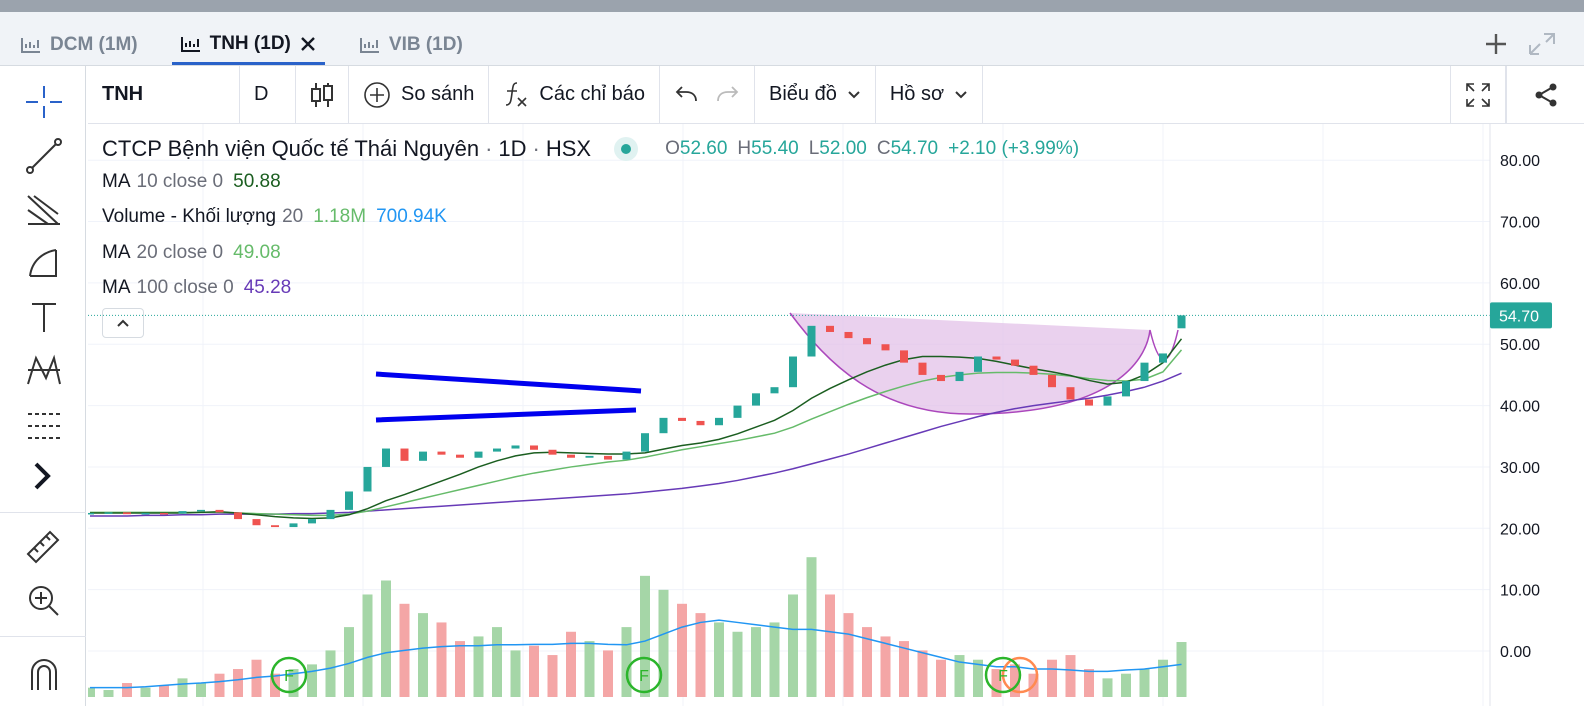 The width and height of the screenshot is (1584, 706). Describe the element at coordinates (590, 182) in the screenshot. I see `indicator-row: MA 10 close 0 50.88` at that location.